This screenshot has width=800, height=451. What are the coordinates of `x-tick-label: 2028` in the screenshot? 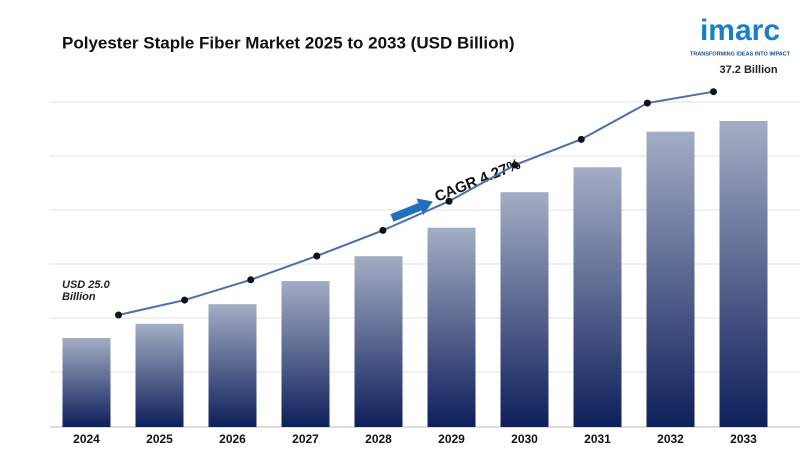 It's located at (378, 439).